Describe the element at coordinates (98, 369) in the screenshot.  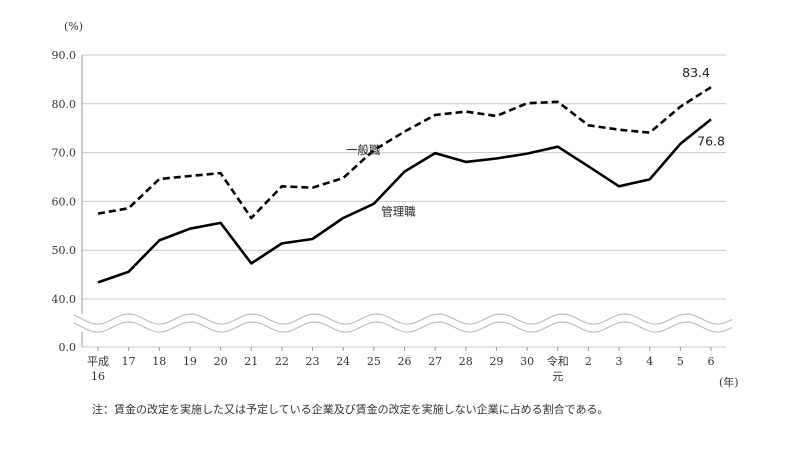
I see `x-tick-label: 平成 16` at that location.